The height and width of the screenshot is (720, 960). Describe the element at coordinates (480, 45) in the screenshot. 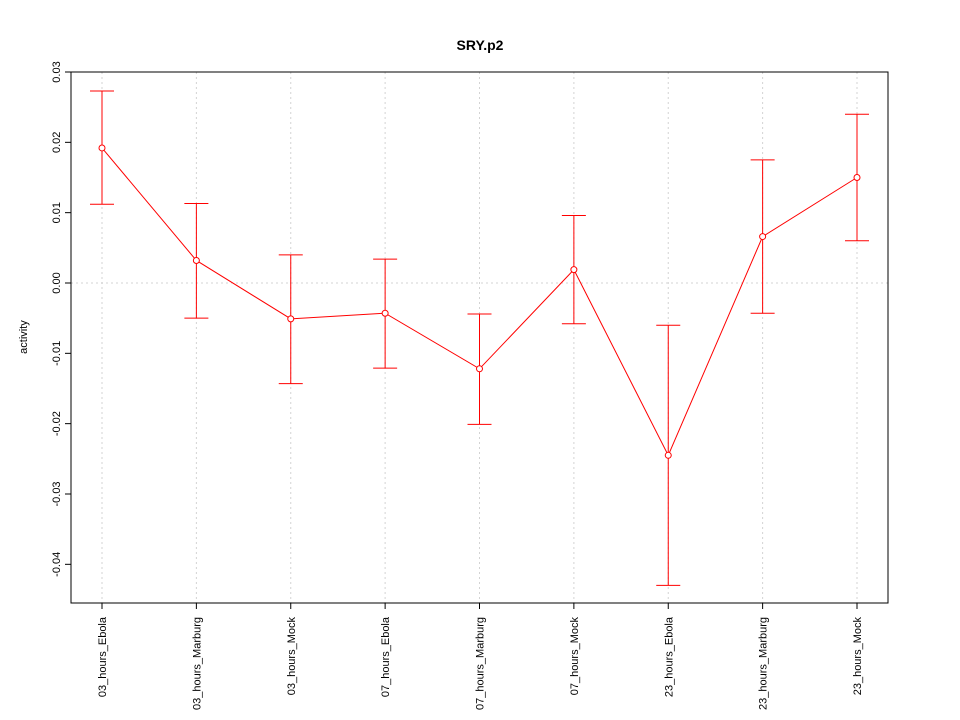

I see `chart-title: SRY.p2` at that location.